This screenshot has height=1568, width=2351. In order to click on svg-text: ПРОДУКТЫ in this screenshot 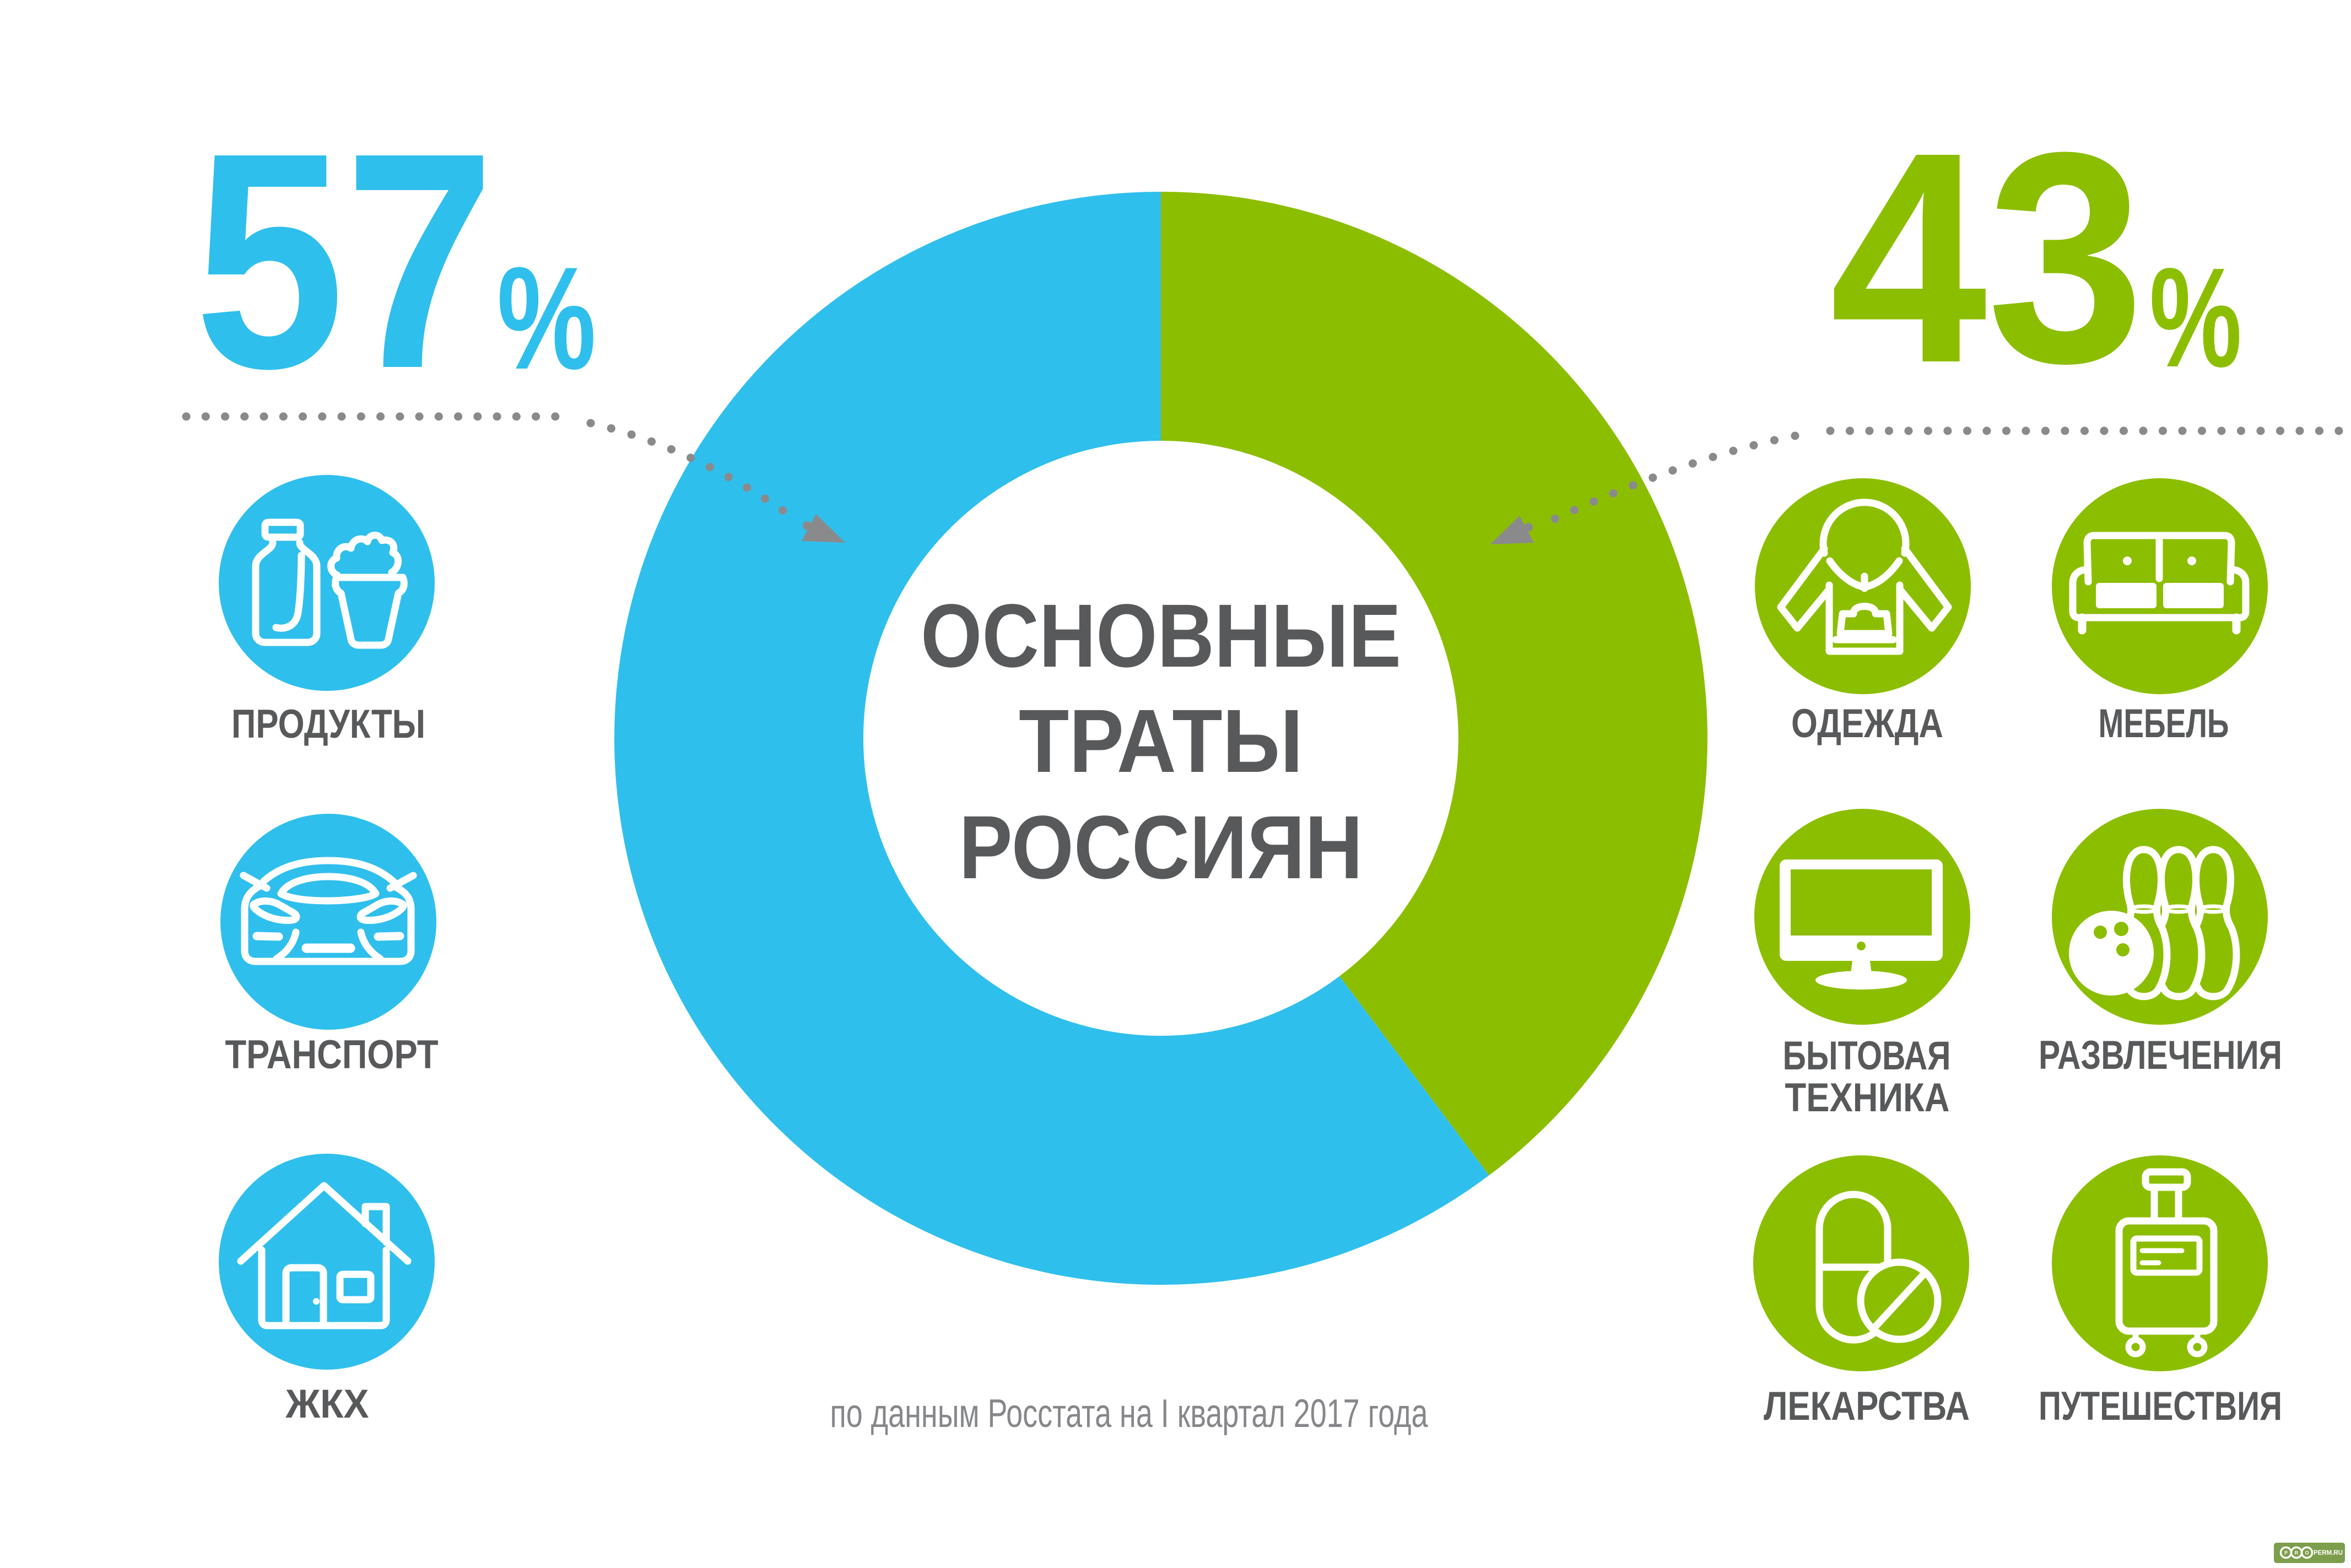, I will do `click(328, 725)`.